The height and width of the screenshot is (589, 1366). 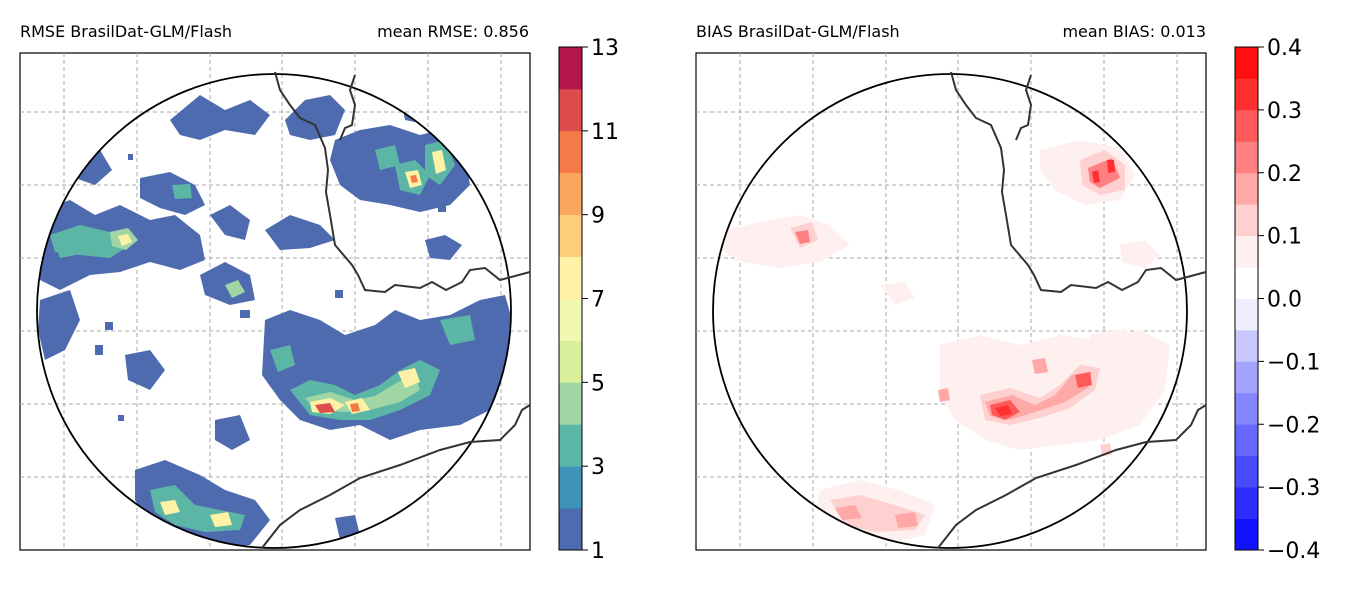 What do you see at coordinates (126, 31) in the screenshot?
I see `rmse-title: RMSE BrasilDat-GLM/Flash` at bounding box center [126, 31].